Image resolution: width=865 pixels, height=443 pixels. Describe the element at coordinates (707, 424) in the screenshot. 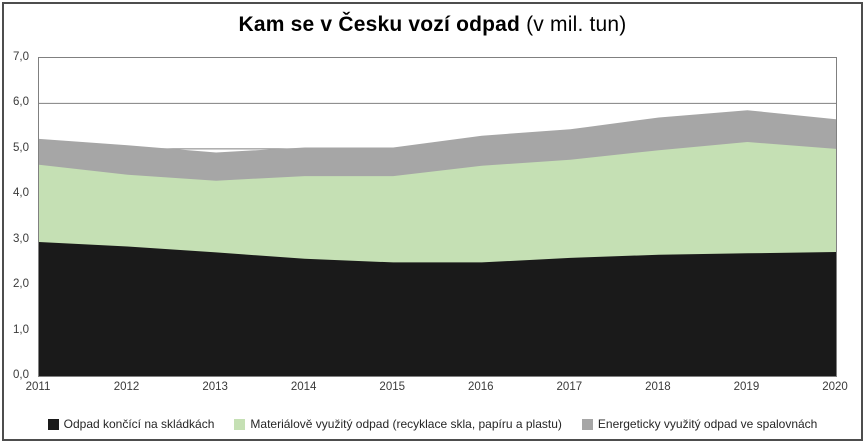

I see `legend-label: Energeticky využitý odpad ve spalovnách` at that location.